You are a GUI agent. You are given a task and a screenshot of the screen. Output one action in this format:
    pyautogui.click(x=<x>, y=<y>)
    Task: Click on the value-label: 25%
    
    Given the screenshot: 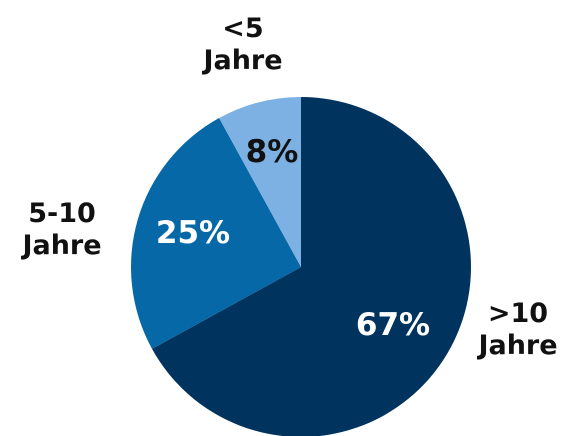 What is the action you would take?
    pyautogui.click(x=193, y=233)
    